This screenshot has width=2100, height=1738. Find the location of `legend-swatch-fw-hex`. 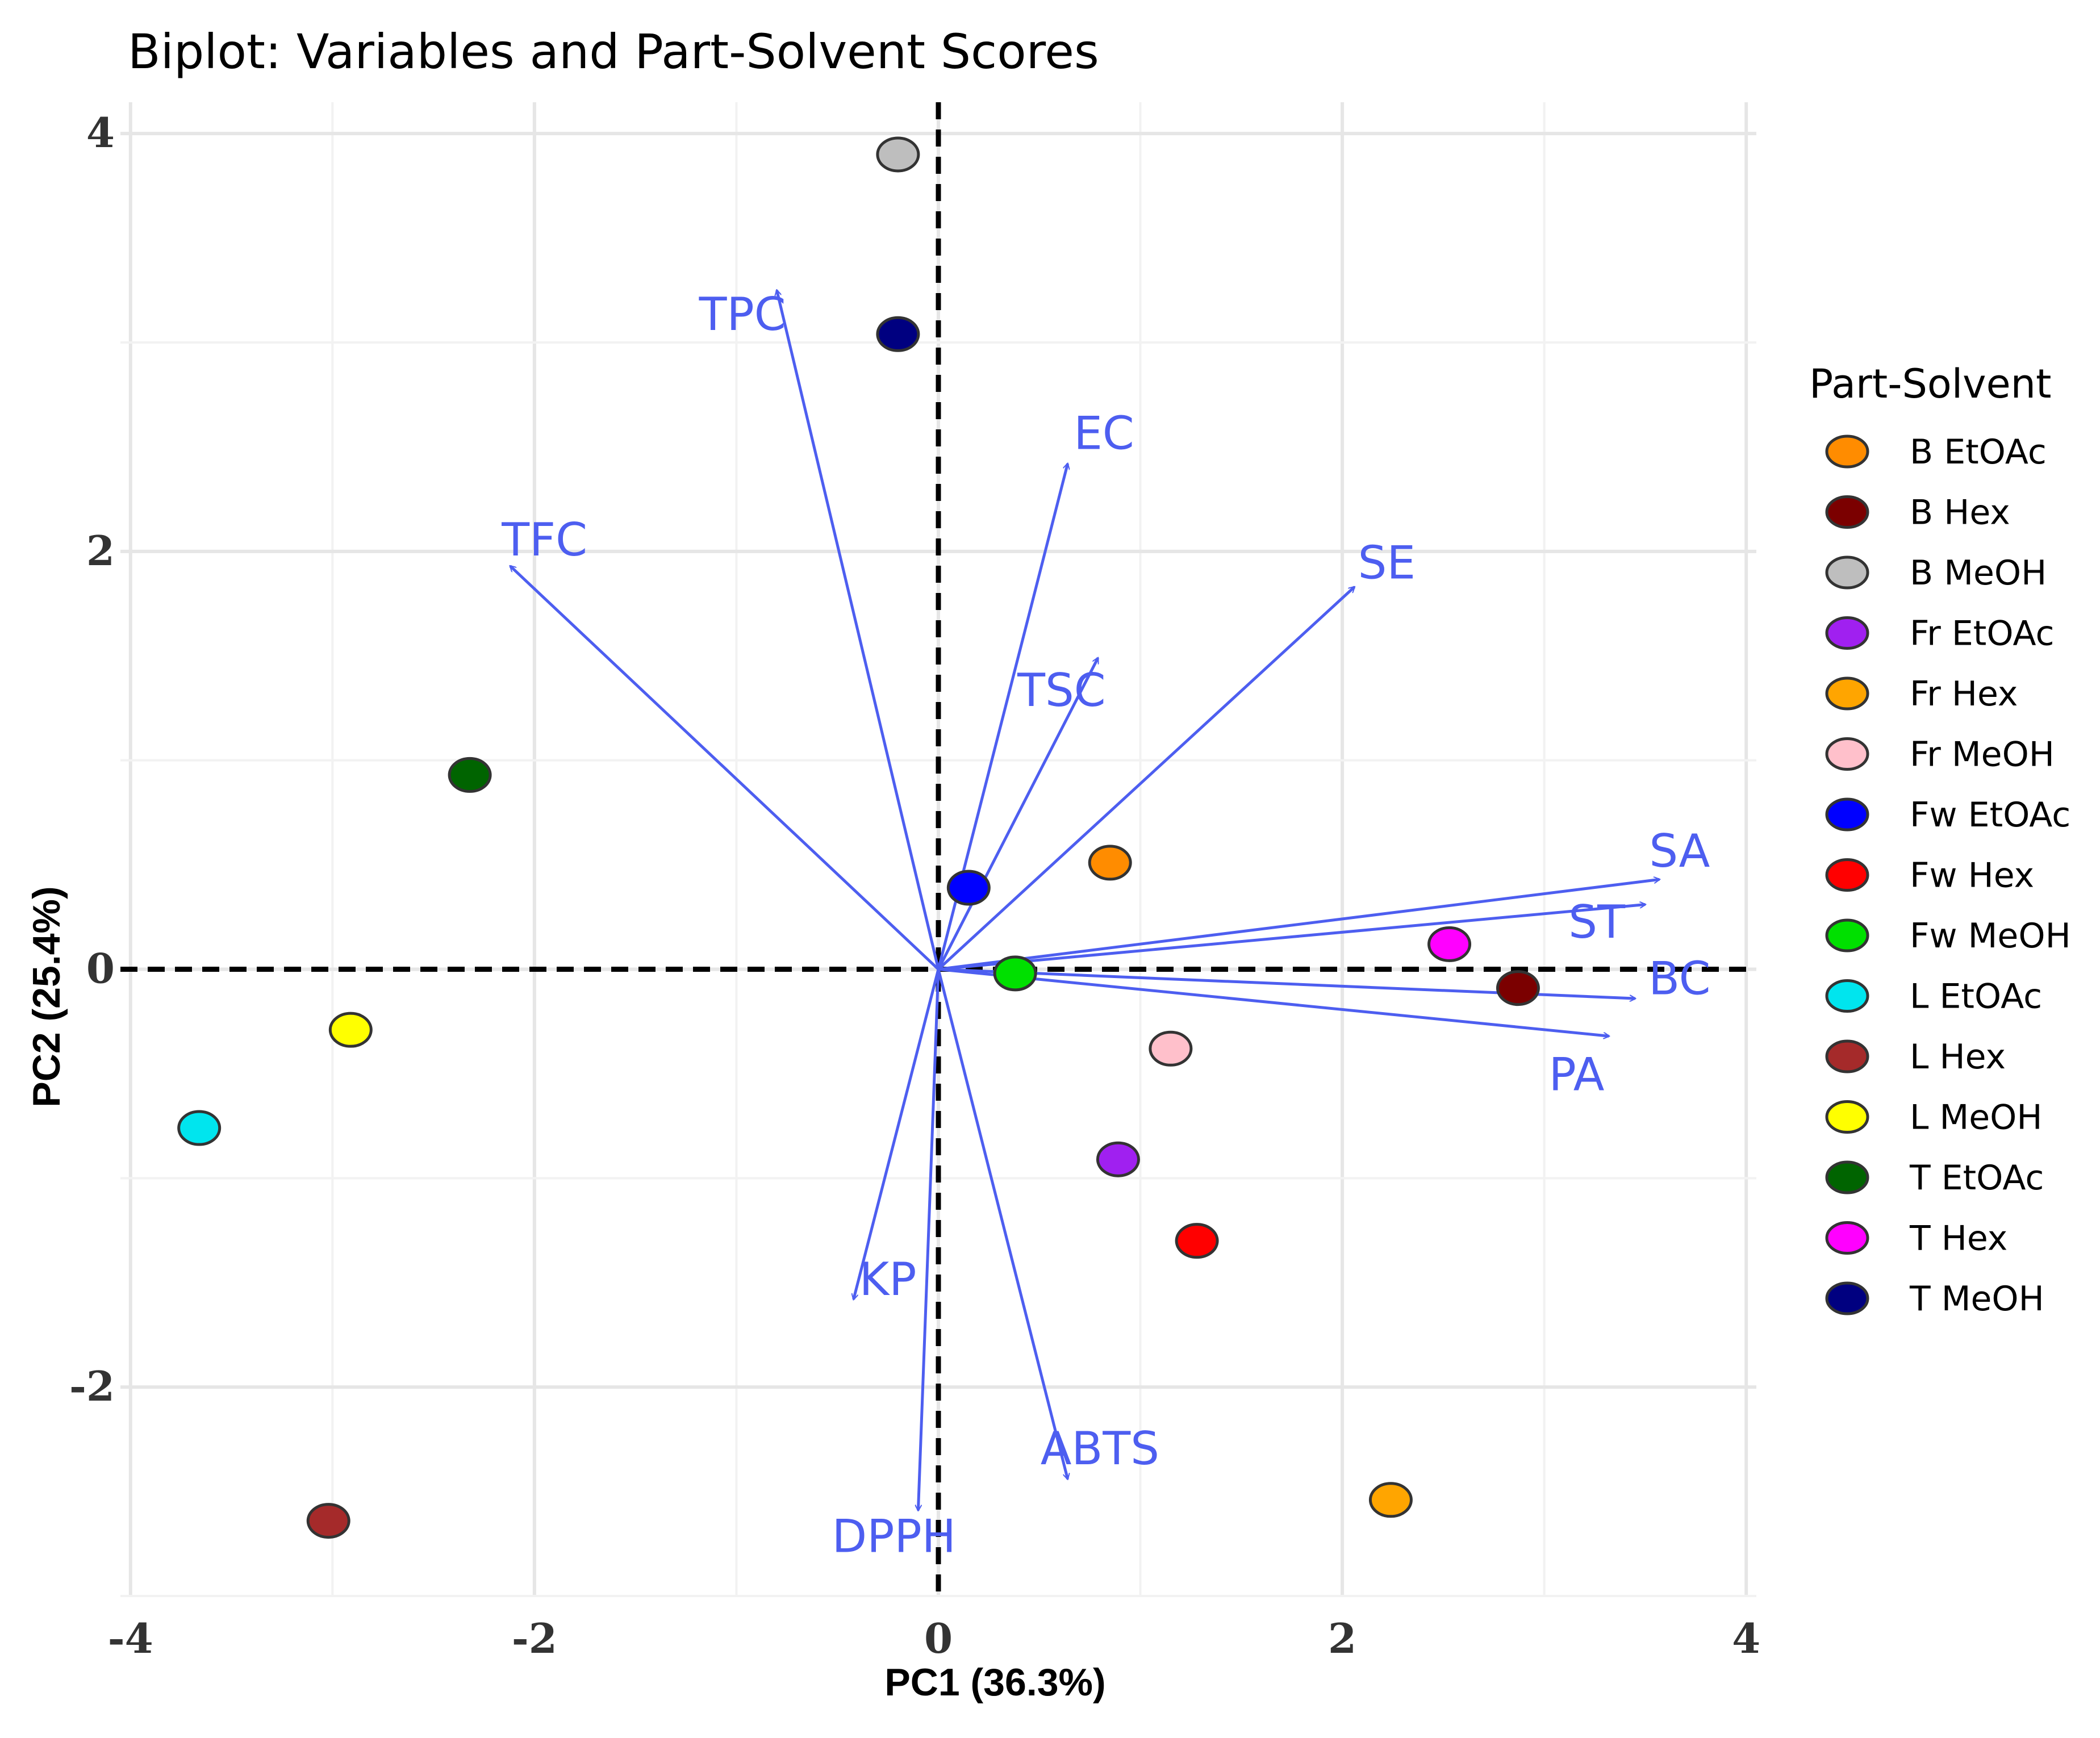

legend-swatch-fw-hex is located at coordinates (1847, 875).